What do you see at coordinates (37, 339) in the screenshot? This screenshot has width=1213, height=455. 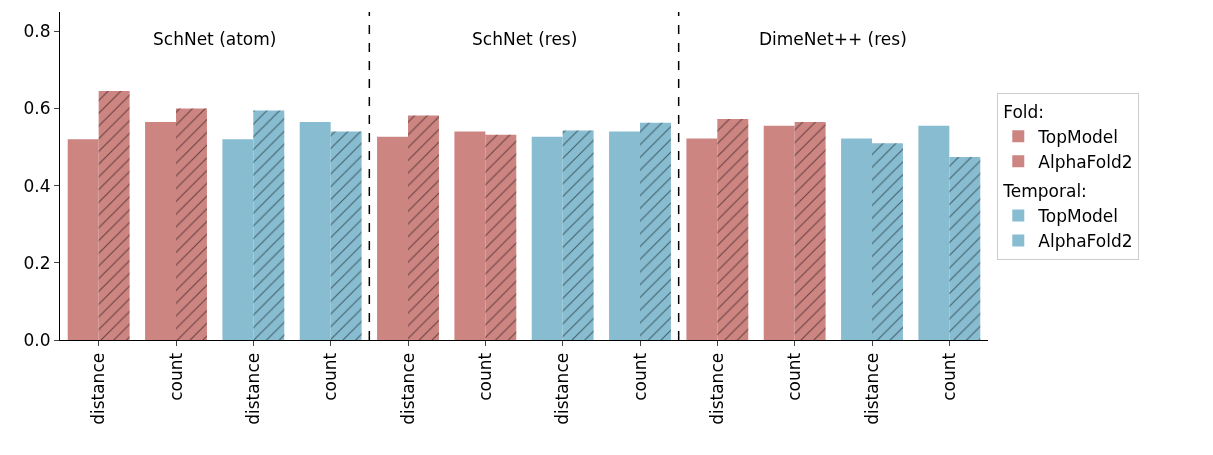 I see `y-tick-label: 0.0` at bounding box center [37, 339].